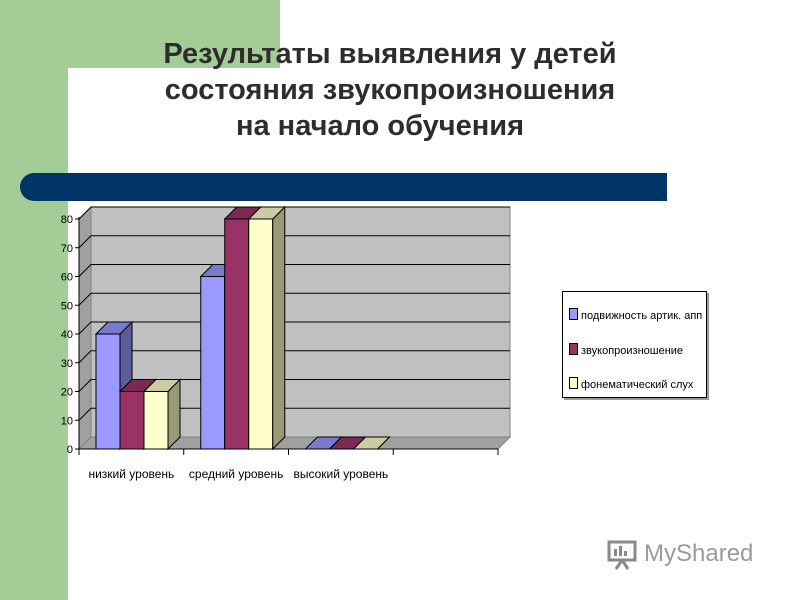 This screenshot has height=600, width=800. Describe the element at coordinates (379, 126) in the screenshot. I see `title-line-3: на начало обучения` at that location.